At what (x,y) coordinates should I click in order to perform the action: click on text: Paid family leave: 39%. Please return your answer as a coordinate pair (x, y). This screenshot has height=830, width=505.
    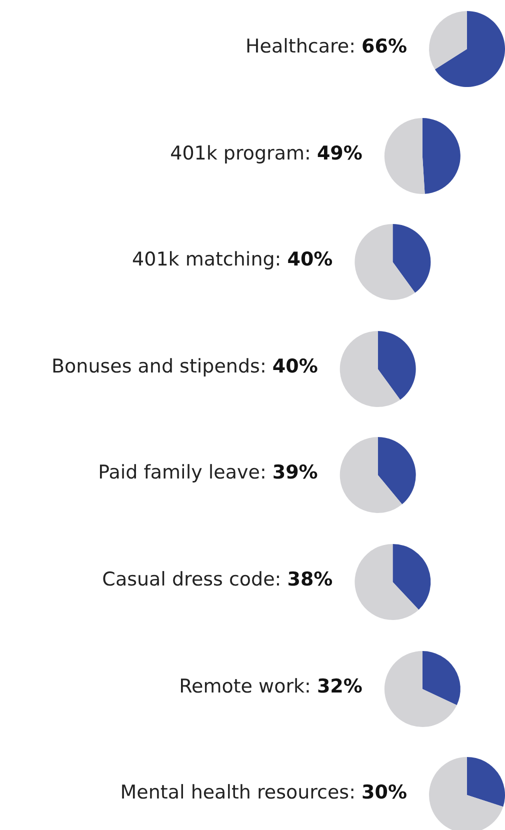
    Looking at the image, I should click on (208, 473).